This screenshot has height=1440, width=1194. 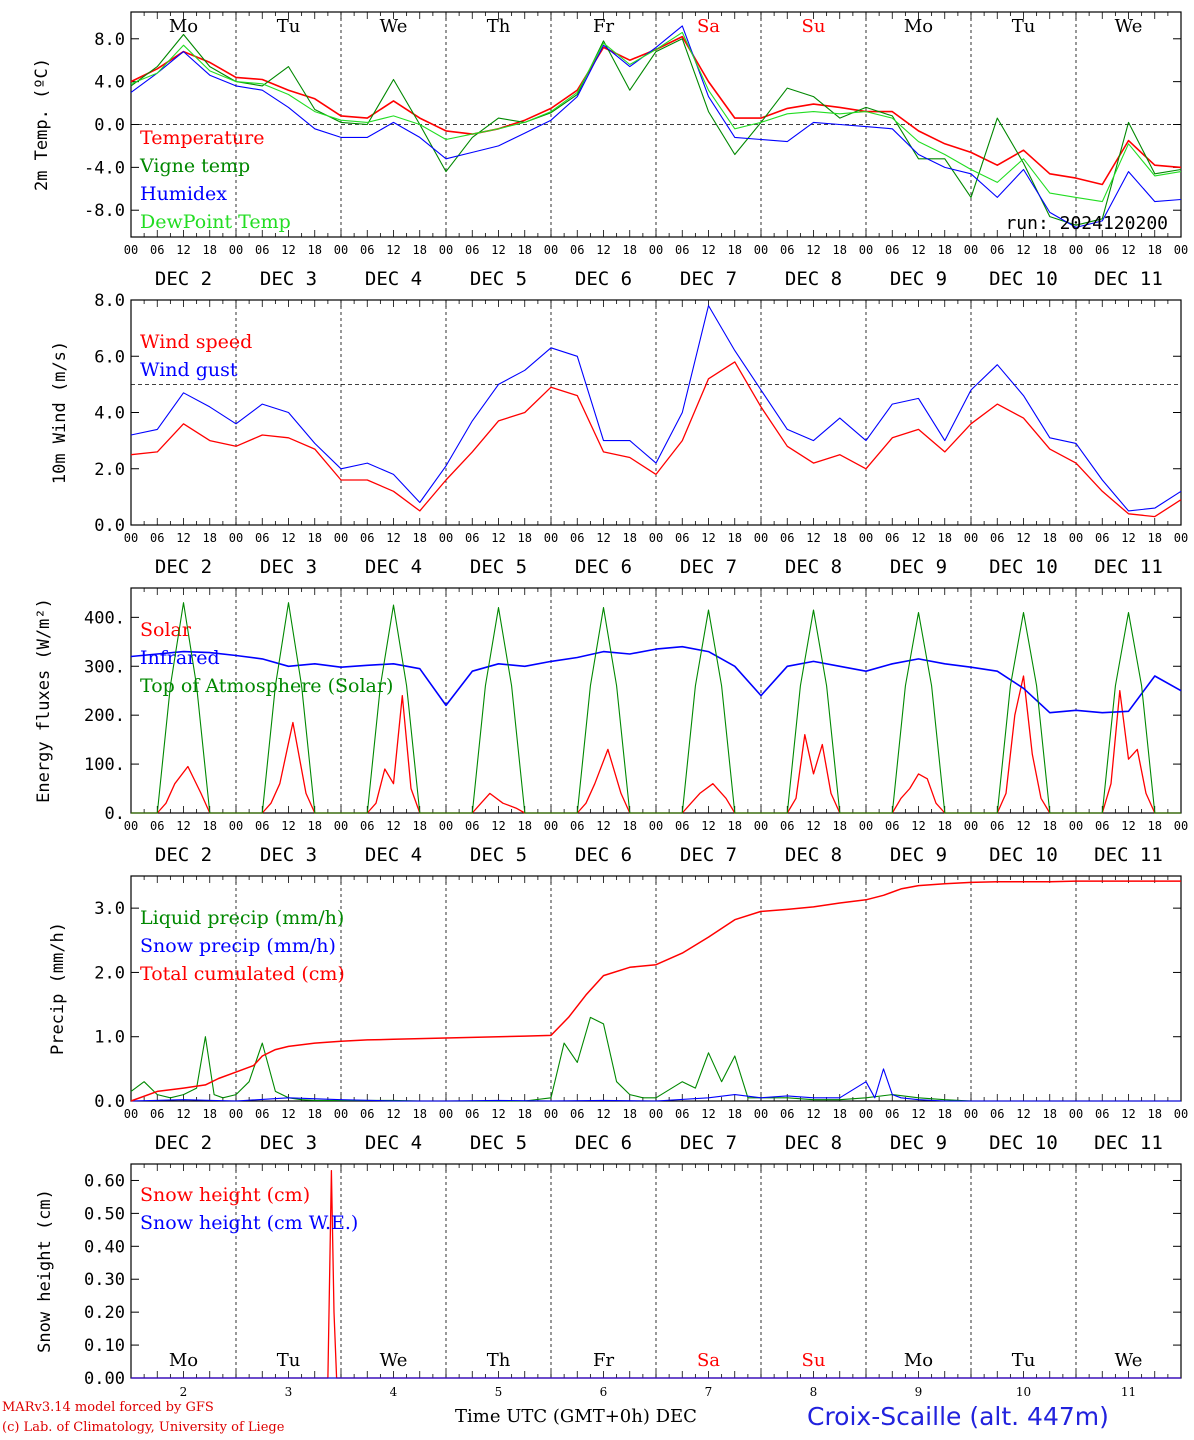 What do you see at coordinates (603, 1360) in the screenshot?
I see `weekday-label: Fr` at bounding box center [603, 1360].